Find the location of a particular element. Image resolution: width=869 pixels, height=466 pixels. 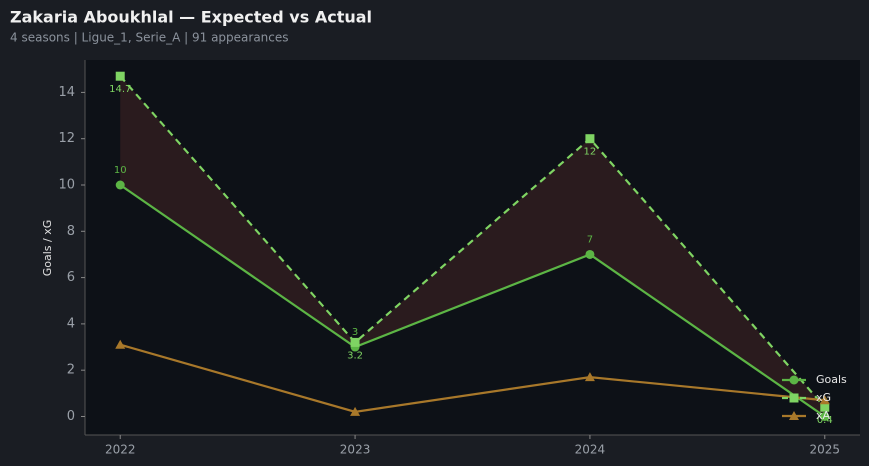

line is located at coordinates (472, 378).